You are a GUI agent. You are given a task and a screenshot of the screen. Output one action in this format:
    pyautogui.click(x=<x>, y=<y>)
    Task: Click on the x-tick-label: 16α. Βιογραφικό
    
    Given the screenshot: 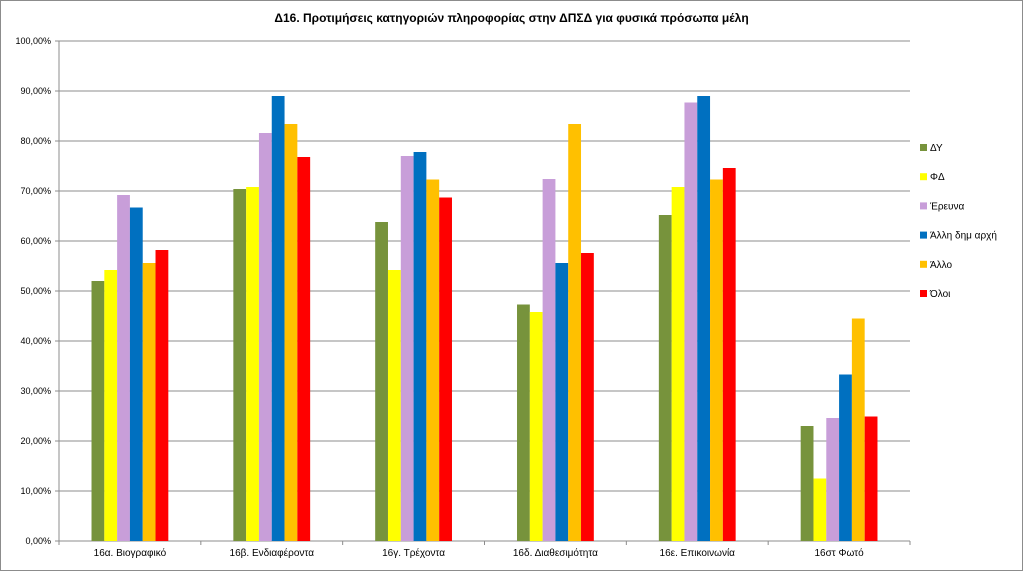 What is the action you would take?
    pyautogui.click(x=130, y=553)
    